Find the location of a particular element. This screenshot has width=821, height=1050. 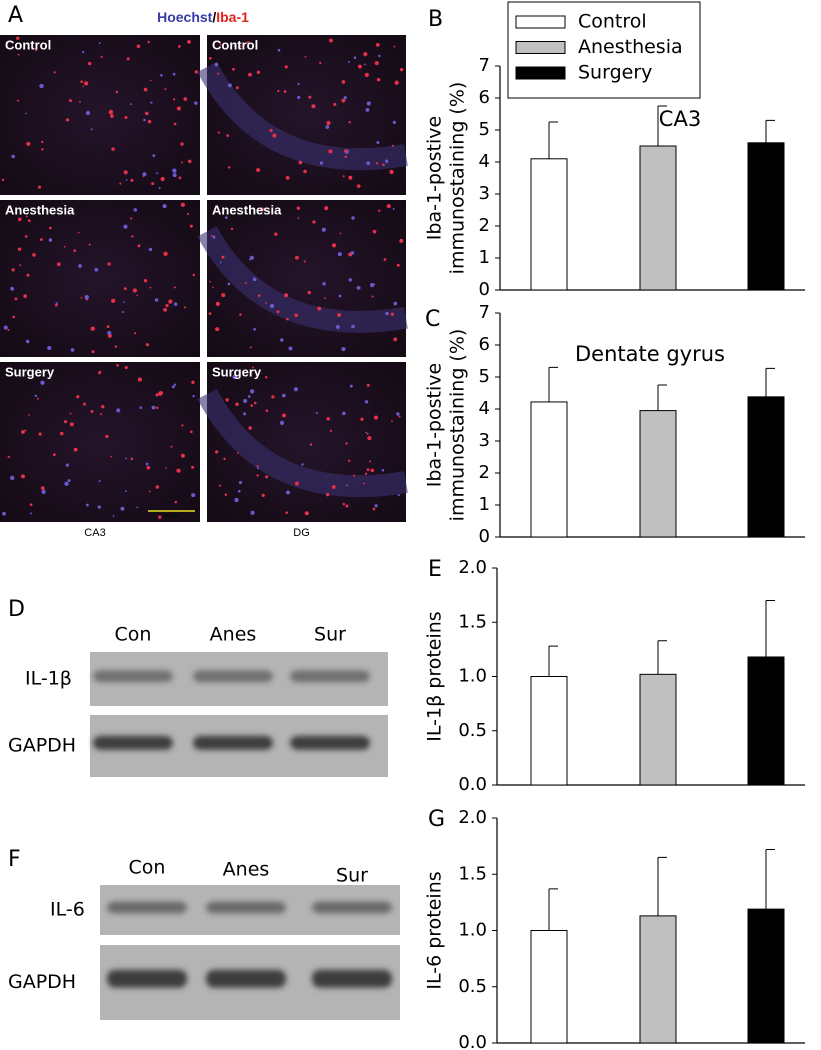

error-bar is located at coordinates (770, 628).